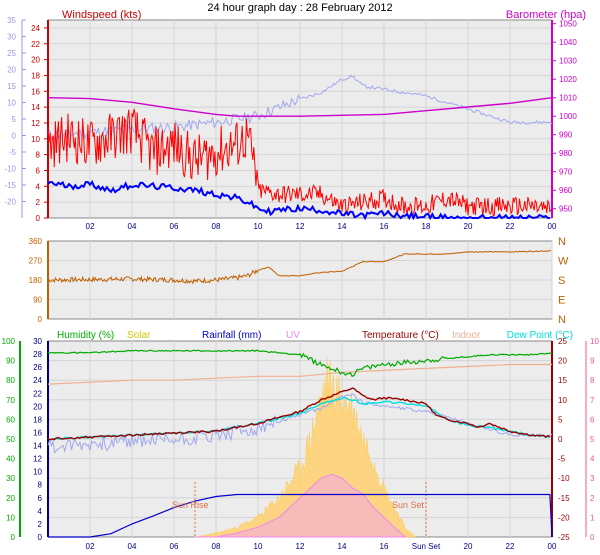  Describe the element at coordinates (40, 485) in the screenshot. I see `rainfall-tick-label: 8` at that location.